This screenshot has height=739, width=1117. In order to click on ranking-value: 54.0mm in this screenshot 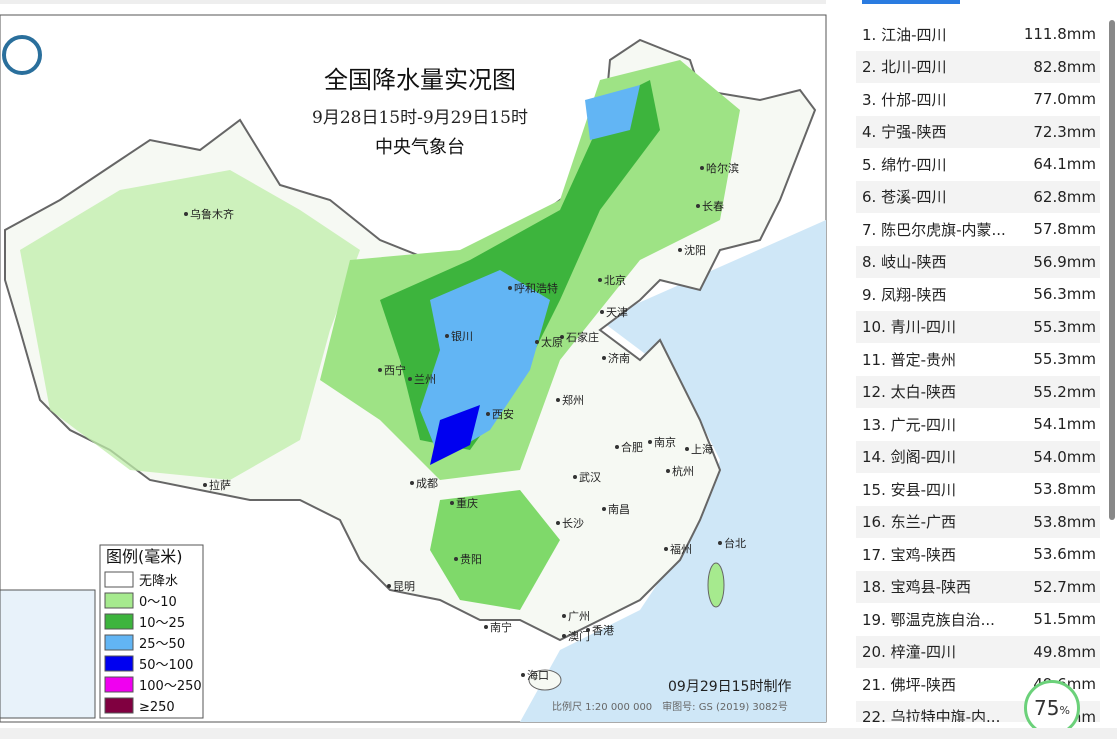, I will do `click(1064, 456)`.